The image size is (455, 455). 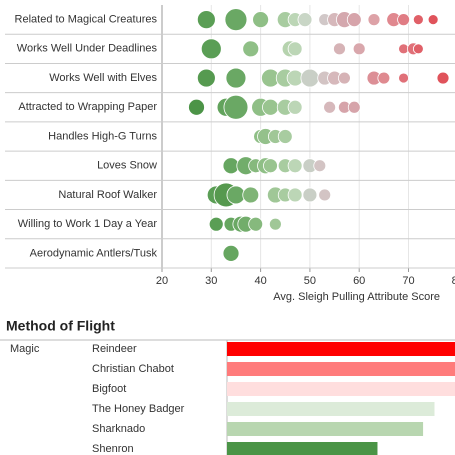 I want to click on y-tick-label: Works Well with Elves, so click(x=103, y=78).